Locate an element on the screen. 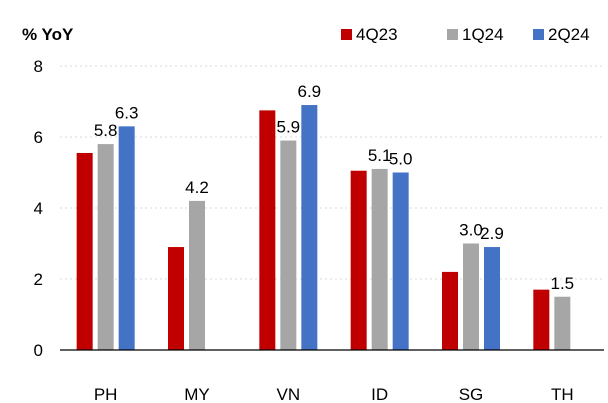 This screenshot has width=608, height=403. data-label: 4.2 is located at coordinates (197, 187).